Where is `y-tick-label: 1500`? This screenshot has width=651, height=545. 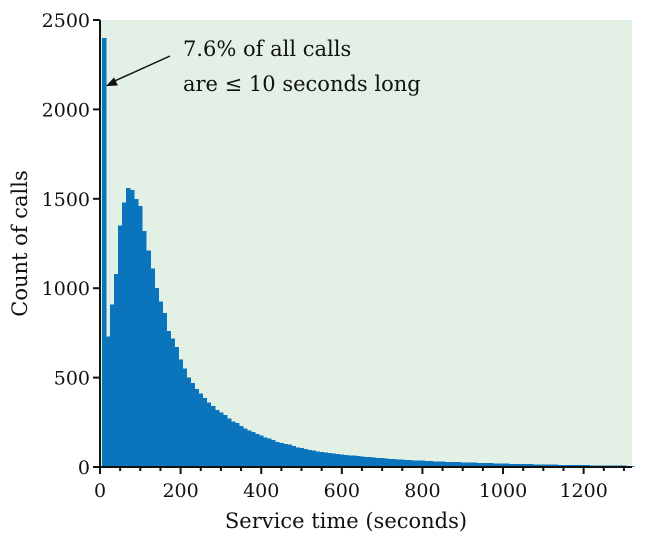
y-tick-label: 1500 is located at coordinates (66, 200).